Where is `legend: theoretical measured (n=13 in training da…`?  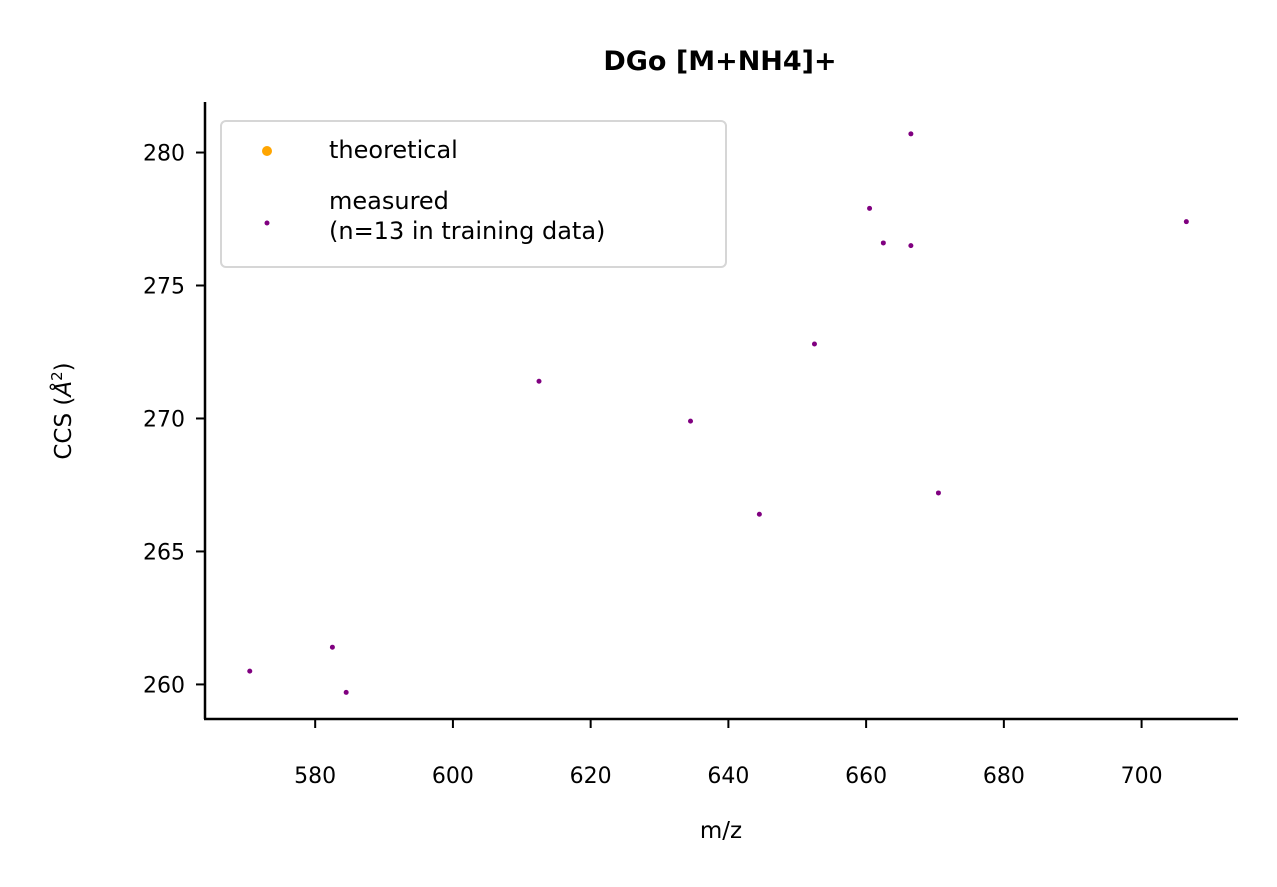
legend: theoretical measured (n=13 in training da… is located at coordinates (473, 194).